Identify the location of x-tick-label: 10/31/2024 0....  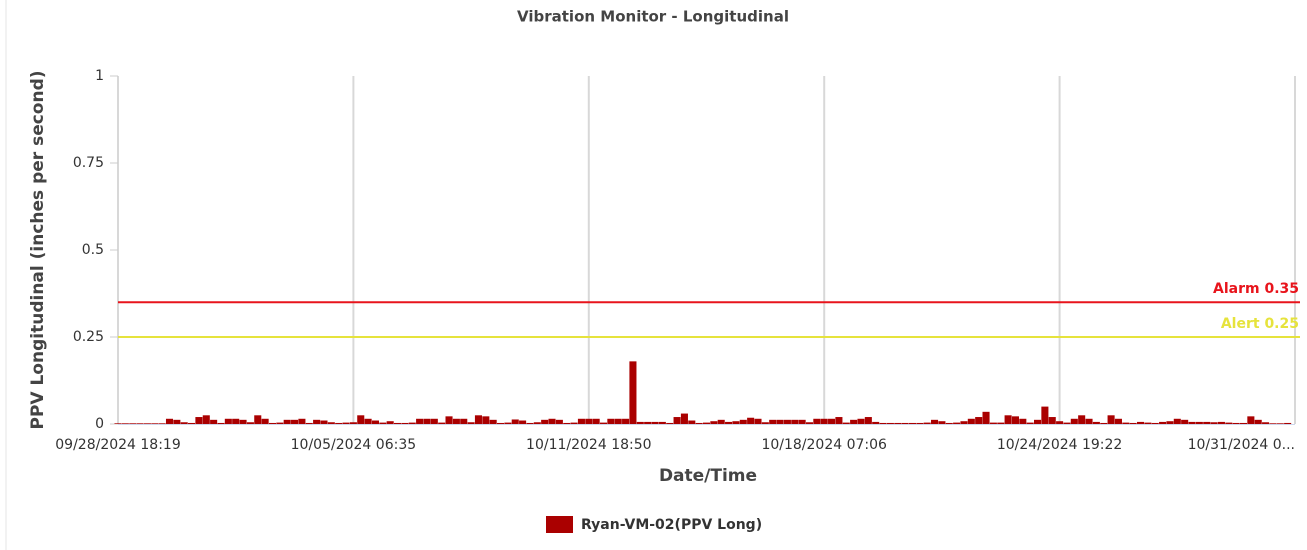
(1241, 445).